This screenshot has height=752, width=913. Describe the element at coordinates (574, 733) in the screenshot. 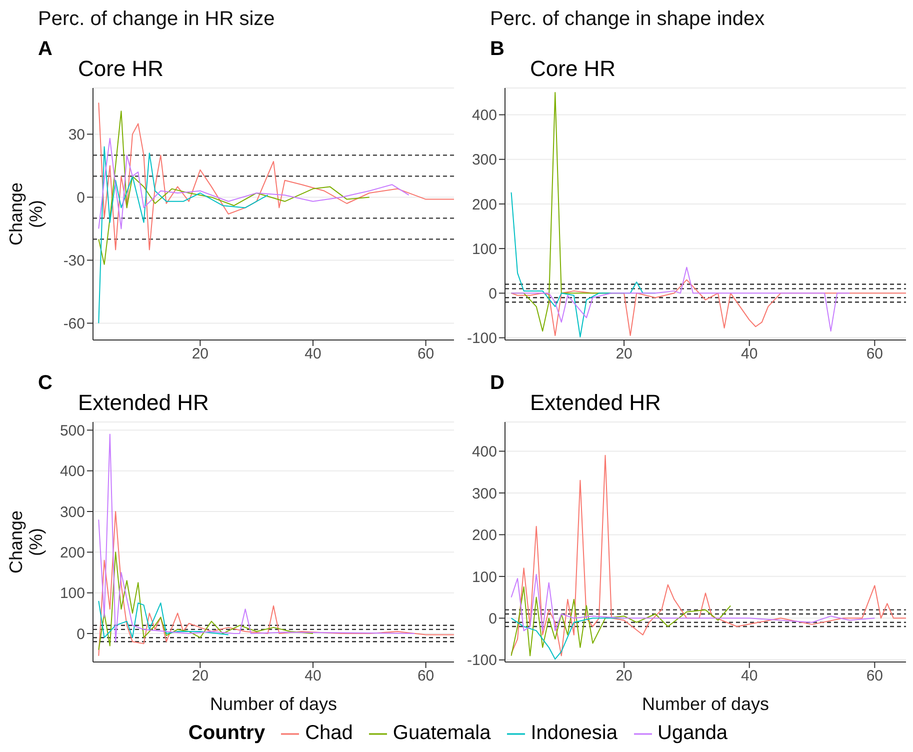

I see `legend-label: Indonesia` at that location.